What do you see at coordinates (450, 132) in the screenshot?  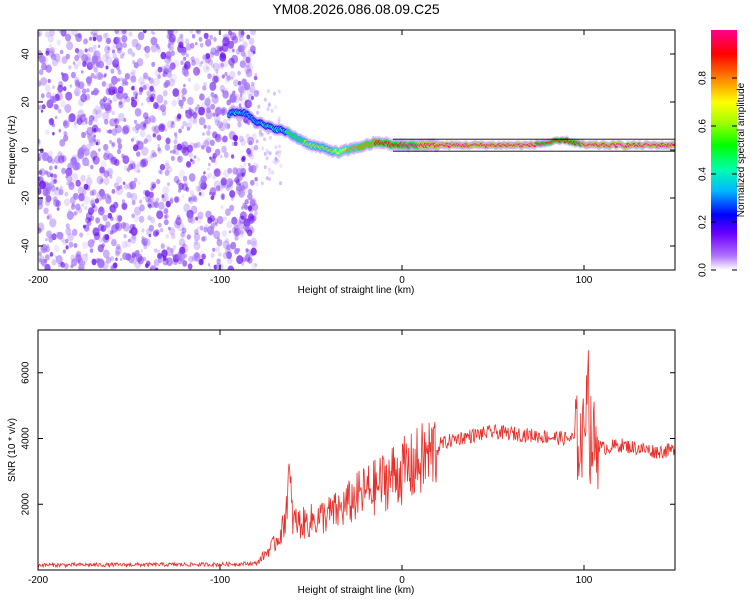 I see `ridge` at bounding box center [450, 132].